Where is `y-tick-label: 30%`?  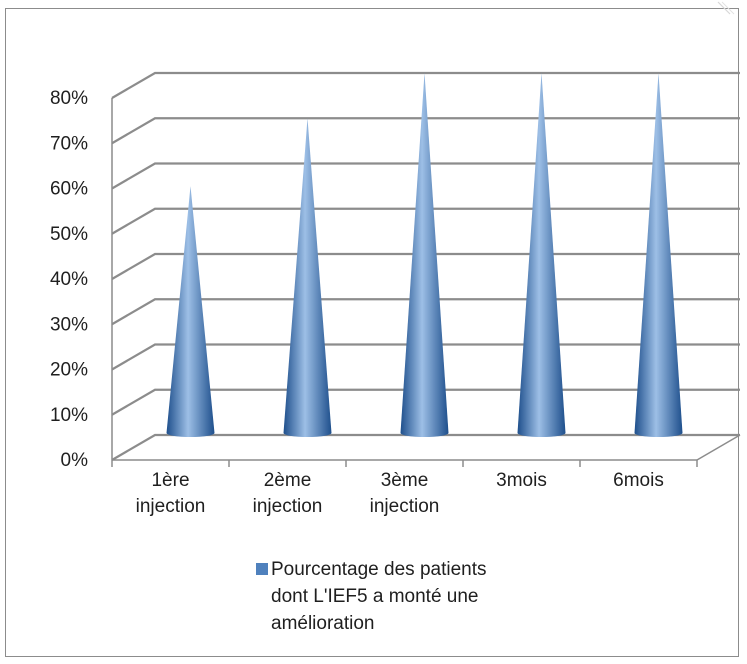 y-tick-label: 30% is located at coordinates (69, 324).